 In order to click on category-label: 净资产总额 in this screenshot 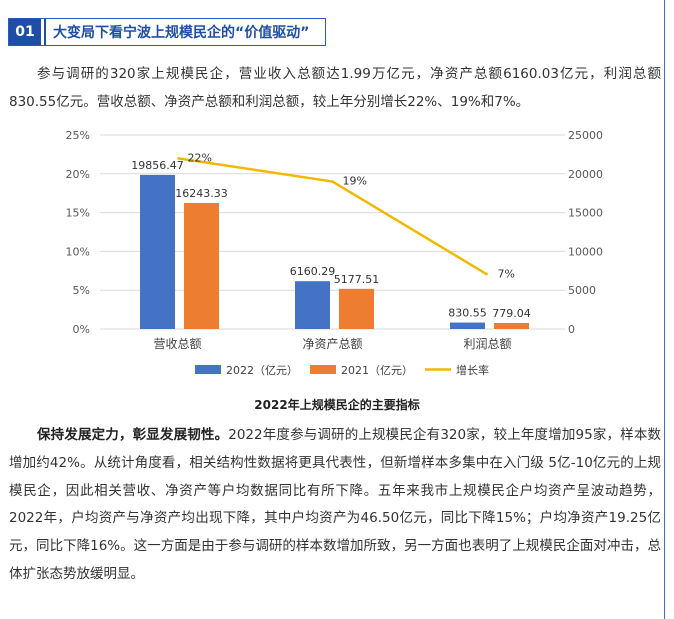, I will do `click(332, 344)`.